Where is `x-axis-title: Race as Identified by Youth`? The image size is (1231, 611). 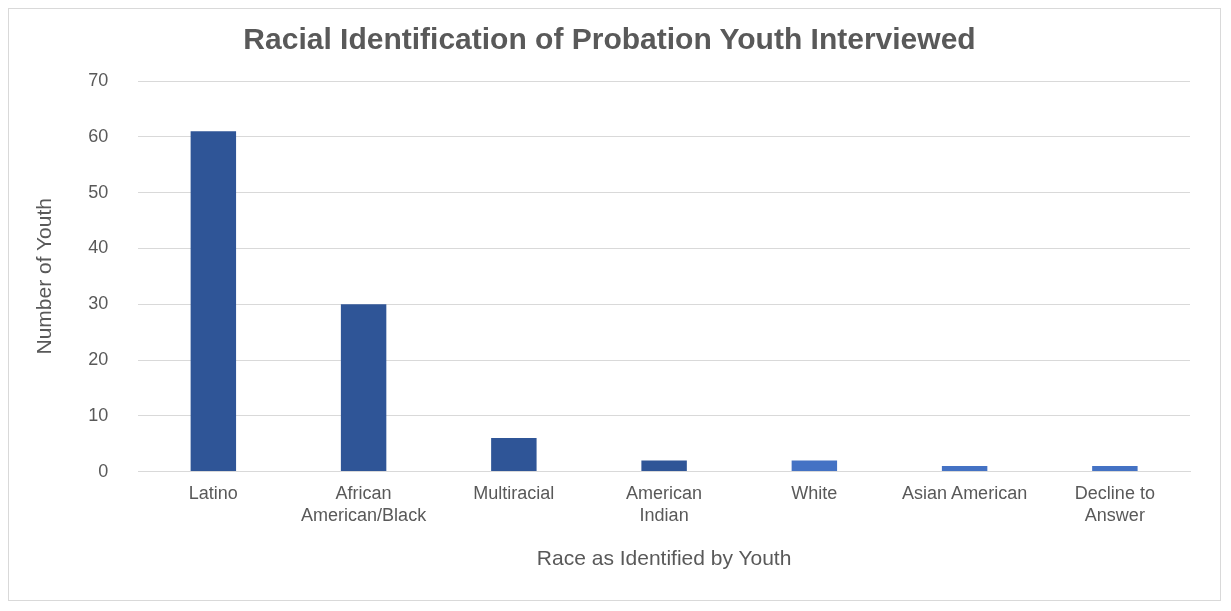
x-axis-title: Race as Identified by Youth is located at coordinates (664, 558).